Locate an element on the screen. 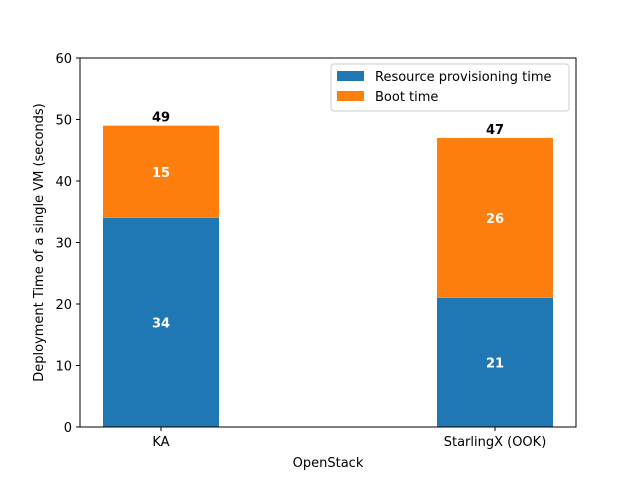 This screenshot has height=480, width=640. x-tick-label: KA is located at coordinates (160, 442).